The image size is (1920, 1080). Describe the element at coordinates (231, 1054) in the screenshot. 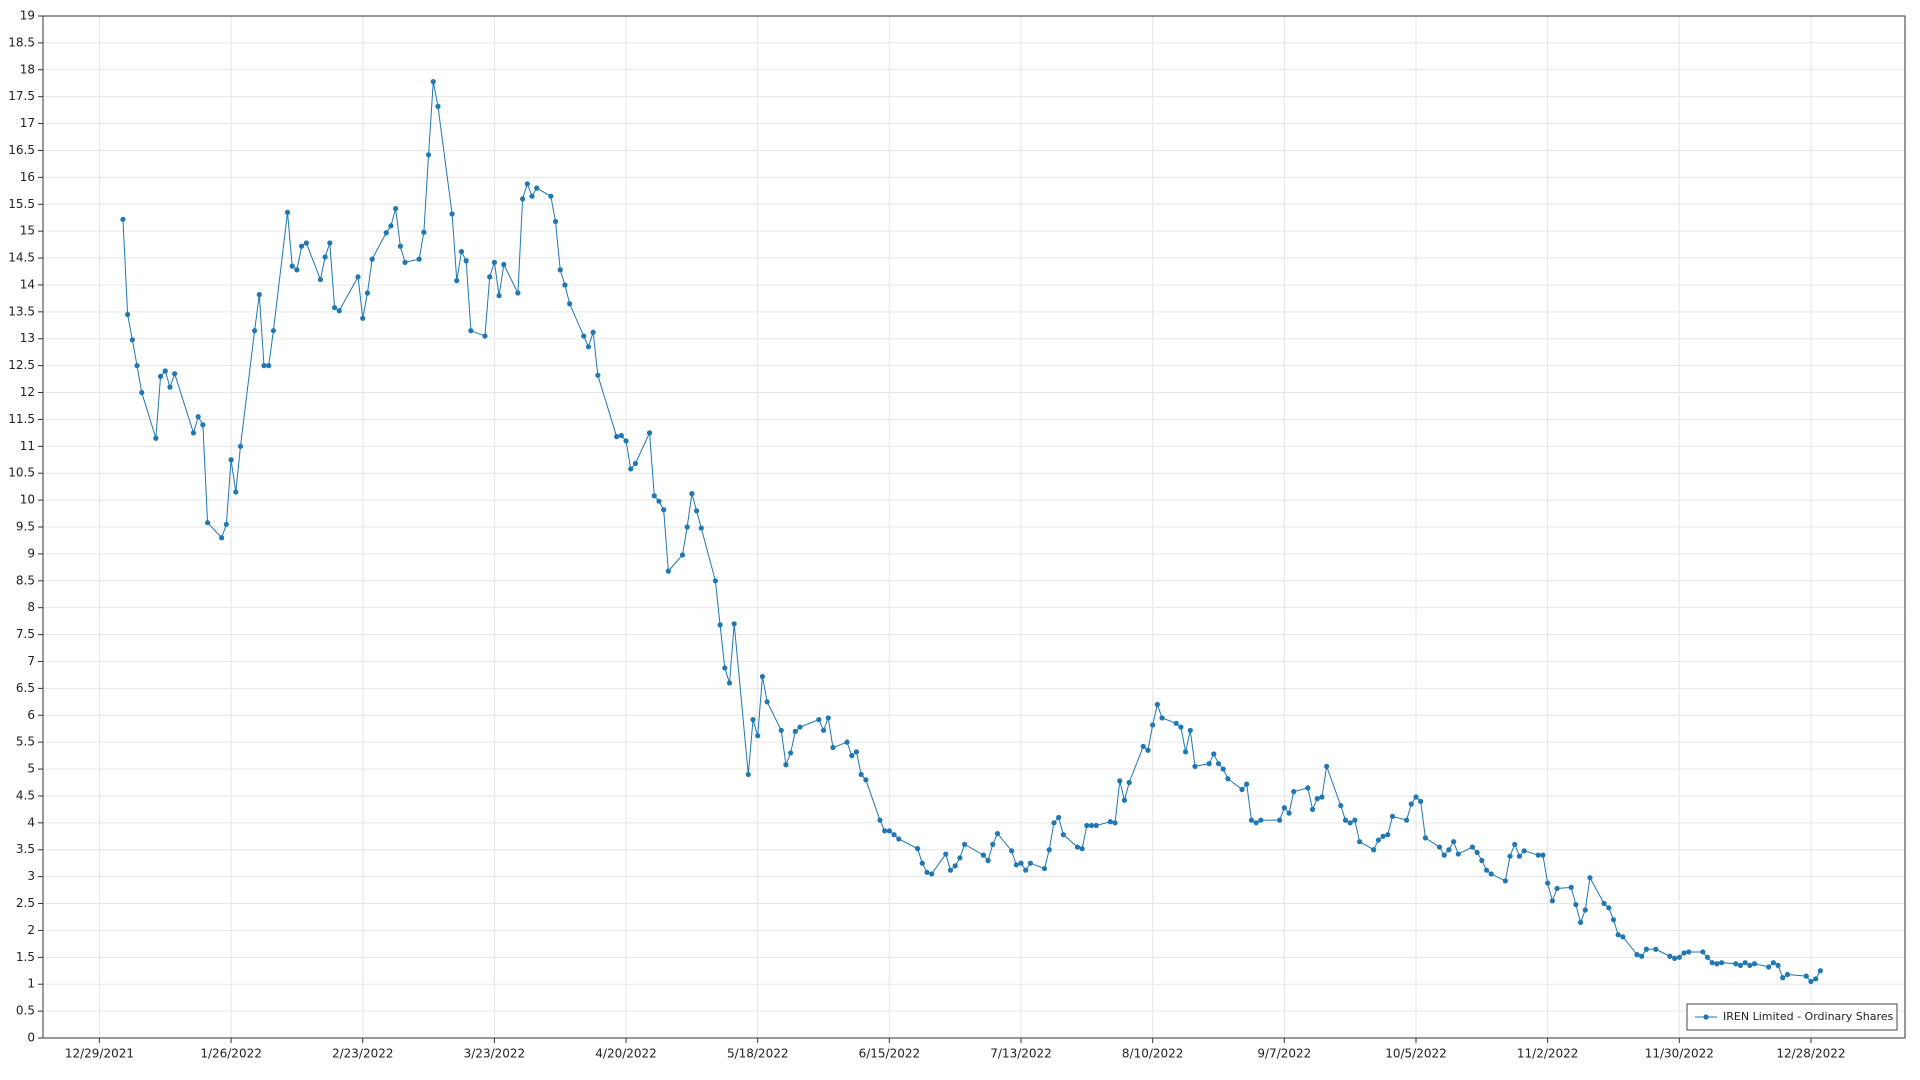

I see `x-tick-label: 1/26/2022` at that location.